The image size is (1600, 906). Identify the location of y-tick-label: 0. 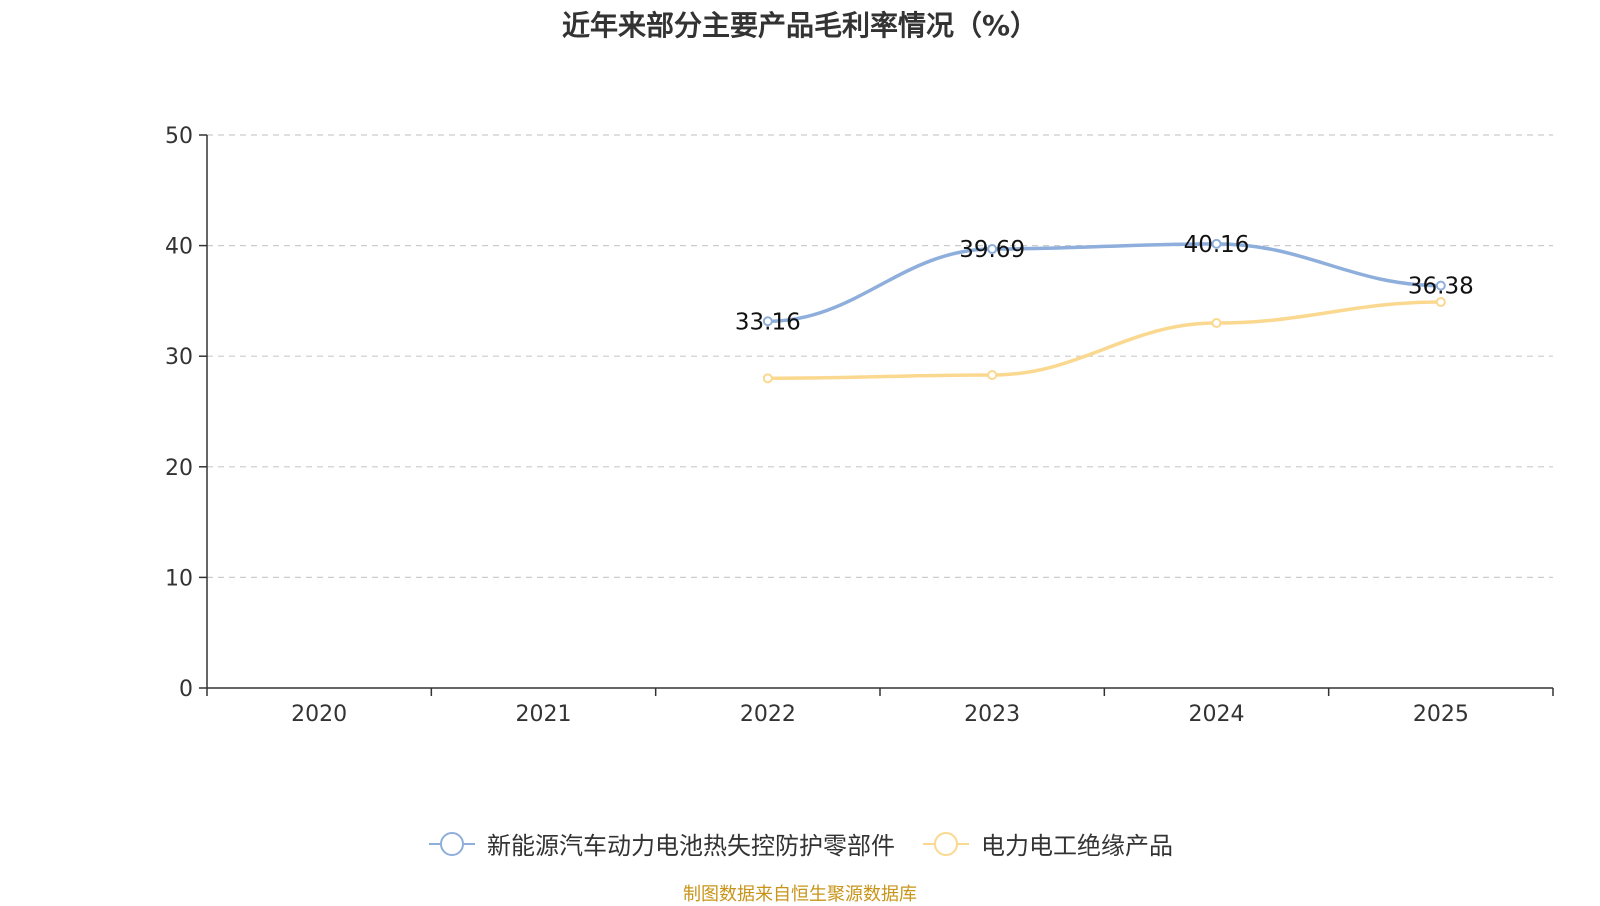
(186, 689).